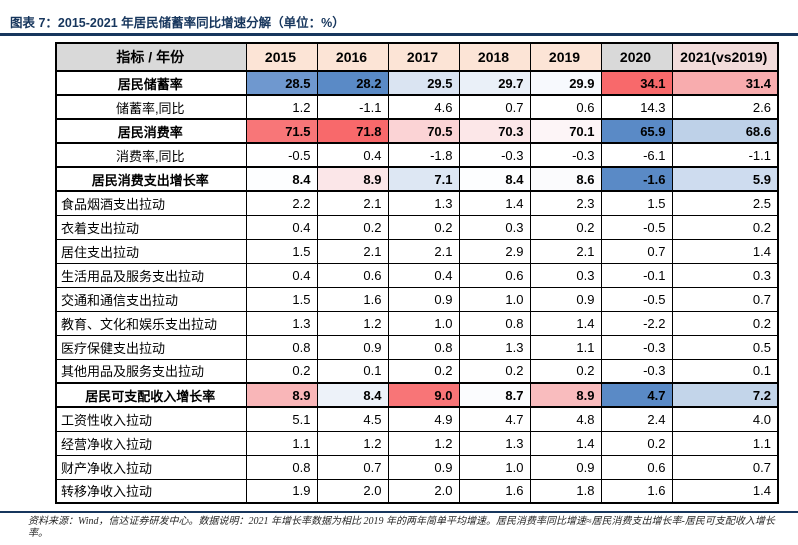 The height and width of the screenshot is (545, 798). I want to click on value-cell: 71.5, so click(281, 131).